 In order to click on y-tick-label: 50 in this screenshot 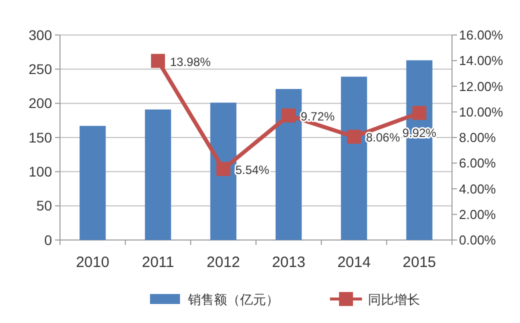, I will do `click(44, 206)`.